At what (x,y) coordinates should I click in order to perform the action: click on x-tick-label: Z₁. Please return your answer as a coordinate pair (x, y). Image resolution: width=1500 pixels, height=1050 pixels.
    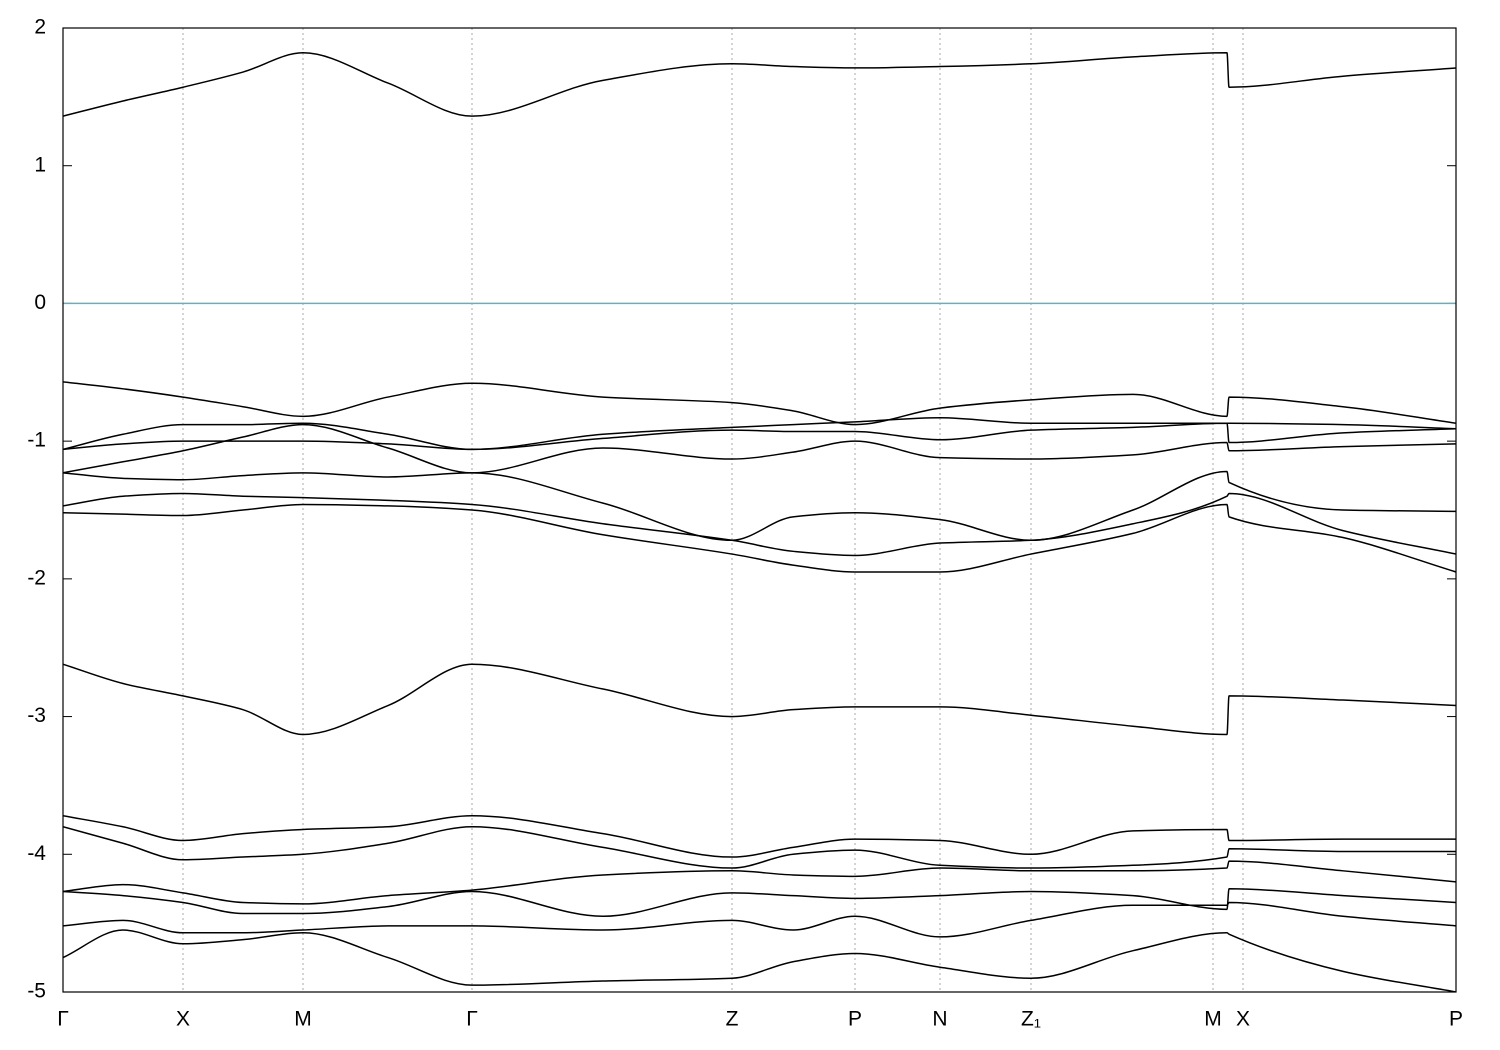
    Looking at the image, I should click on (1031, 1019).